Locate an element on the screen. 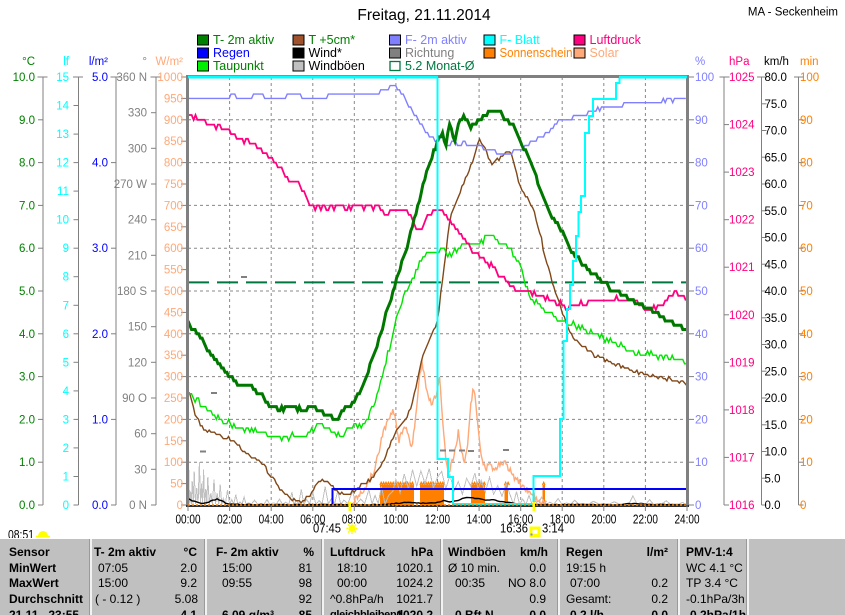 The height and width of the screenshot is (615, 845). svg-text: F- 2m aktiv is located at coordinates (436, 40).